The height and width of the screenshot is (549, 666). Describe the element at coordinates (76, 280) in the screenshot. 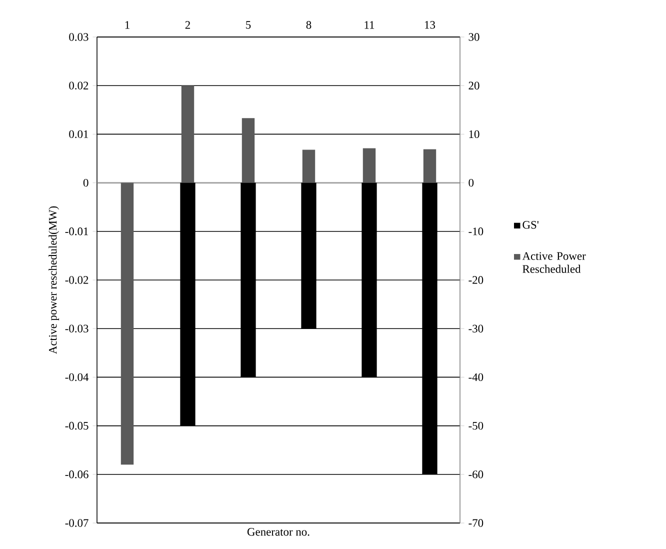

I see `y-tick-label: -0.02` at that location.